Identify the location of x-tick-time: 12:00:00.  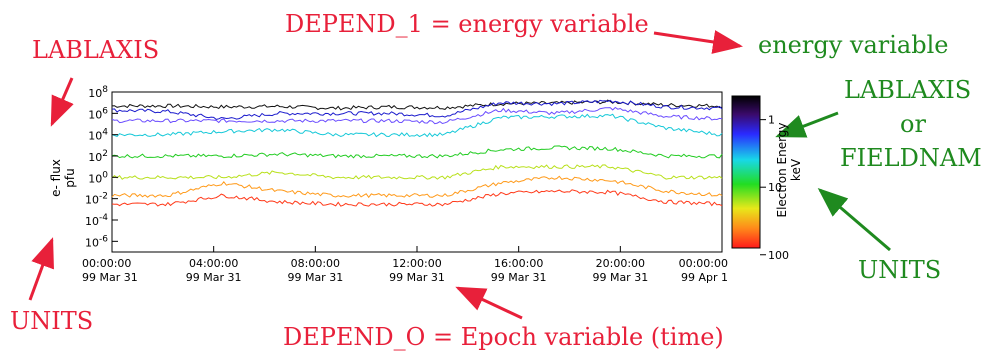
(416, 263).